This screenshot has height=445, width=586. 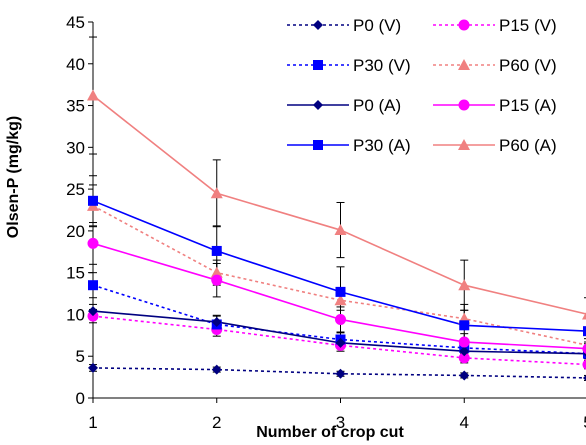 I want to click on legend-label: P0 (A), so click(x=377, y=105).